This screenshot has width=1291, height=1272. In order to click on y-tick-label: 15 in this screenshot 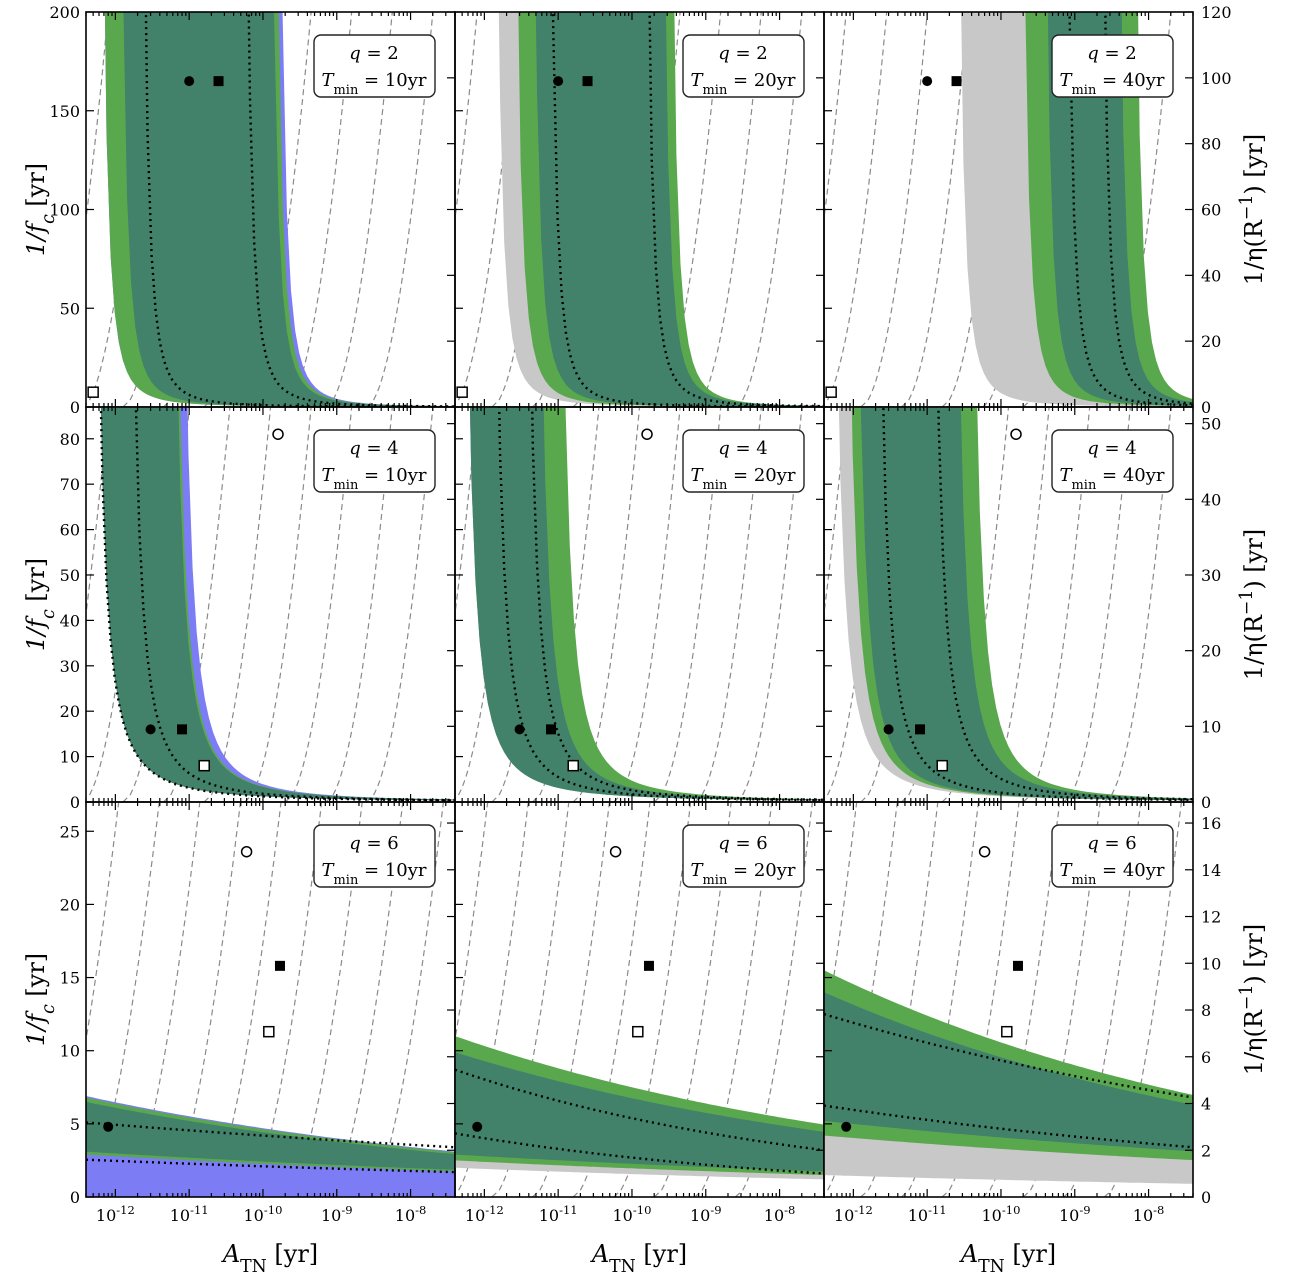, I will do `click(70, 978)`.